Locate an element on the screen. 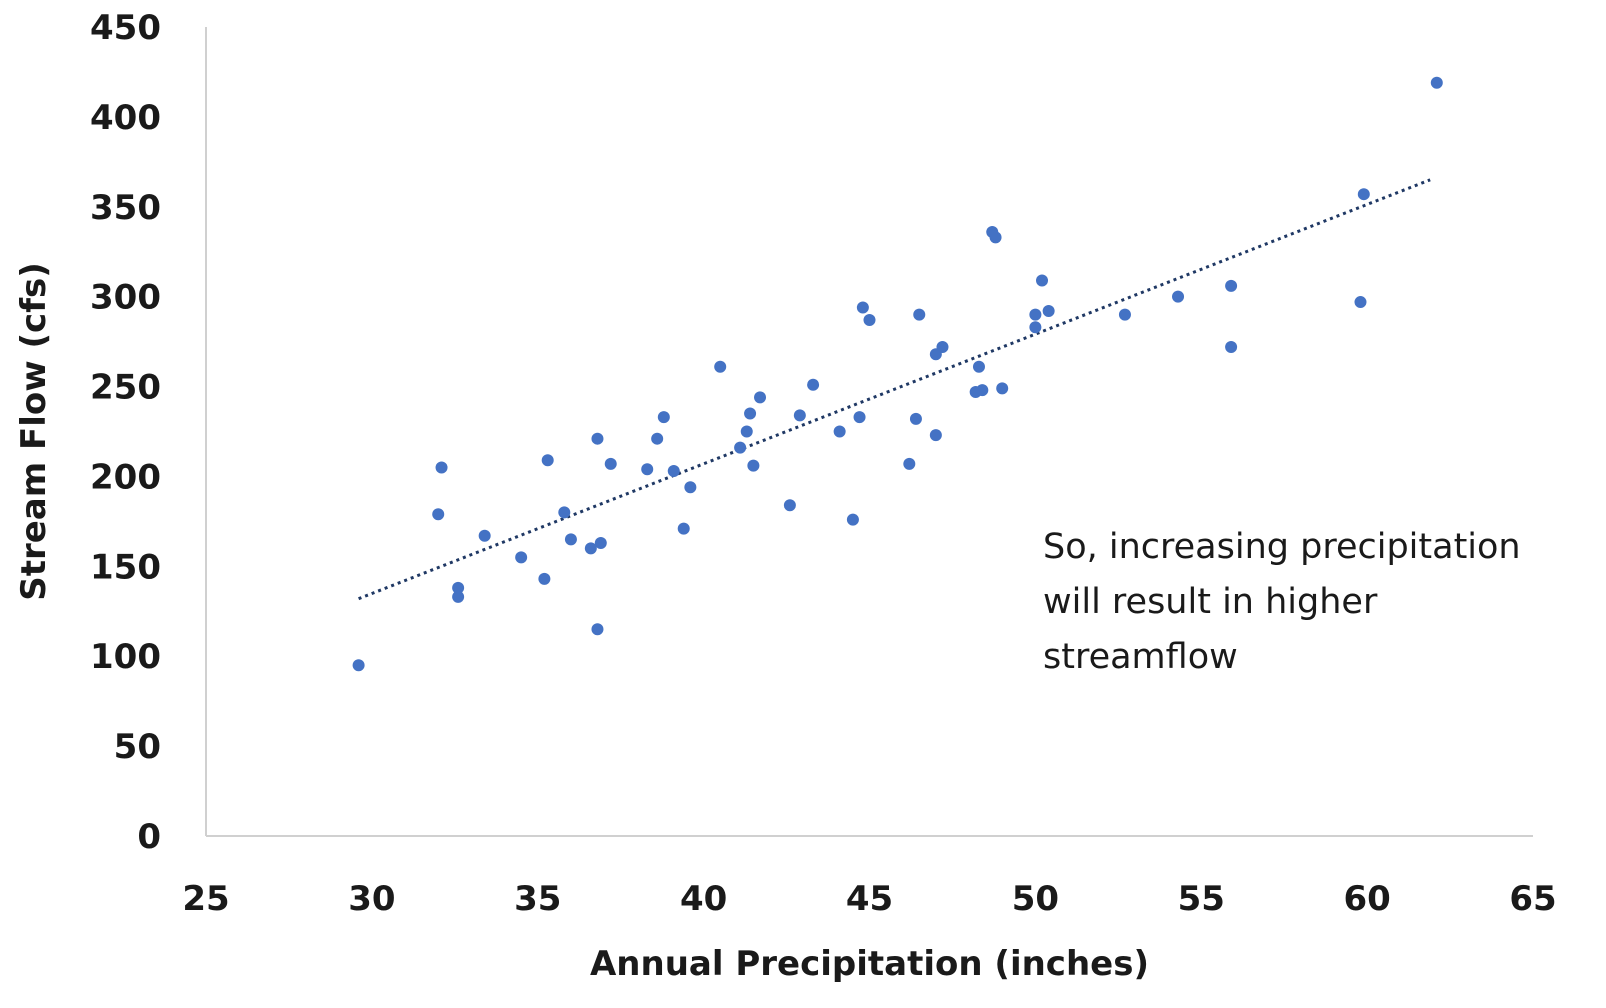 The width and height of the screenshot is (1606, 1008). x-axis-title: Annual Precipitation (inches) is located at coordinates (869, 964).